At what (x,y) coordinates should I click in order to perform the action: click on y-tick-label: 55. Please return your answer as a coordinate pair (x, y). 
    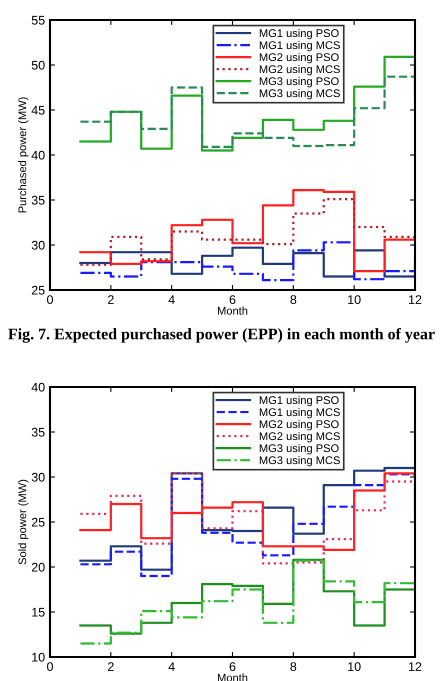
    Looking at the image, I should click on (38, 20).